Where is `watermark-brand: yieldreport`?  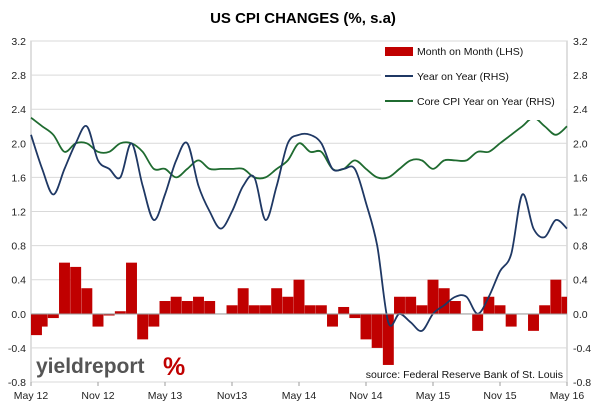
watermark-brand: yieldreport is located at coordinates (90, 366).